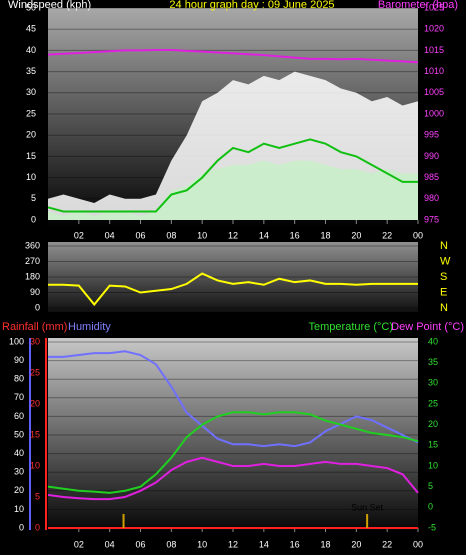 The height and width of the screenshot is (555, 466). What do you see at coordinates (434, 7) in the screenshot?
I see `y2-tick-label: 1025` at bounding box center [434, 7].